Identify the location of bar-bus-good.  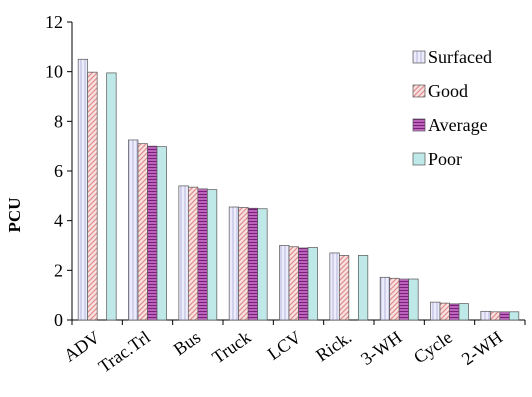
(193, 253).